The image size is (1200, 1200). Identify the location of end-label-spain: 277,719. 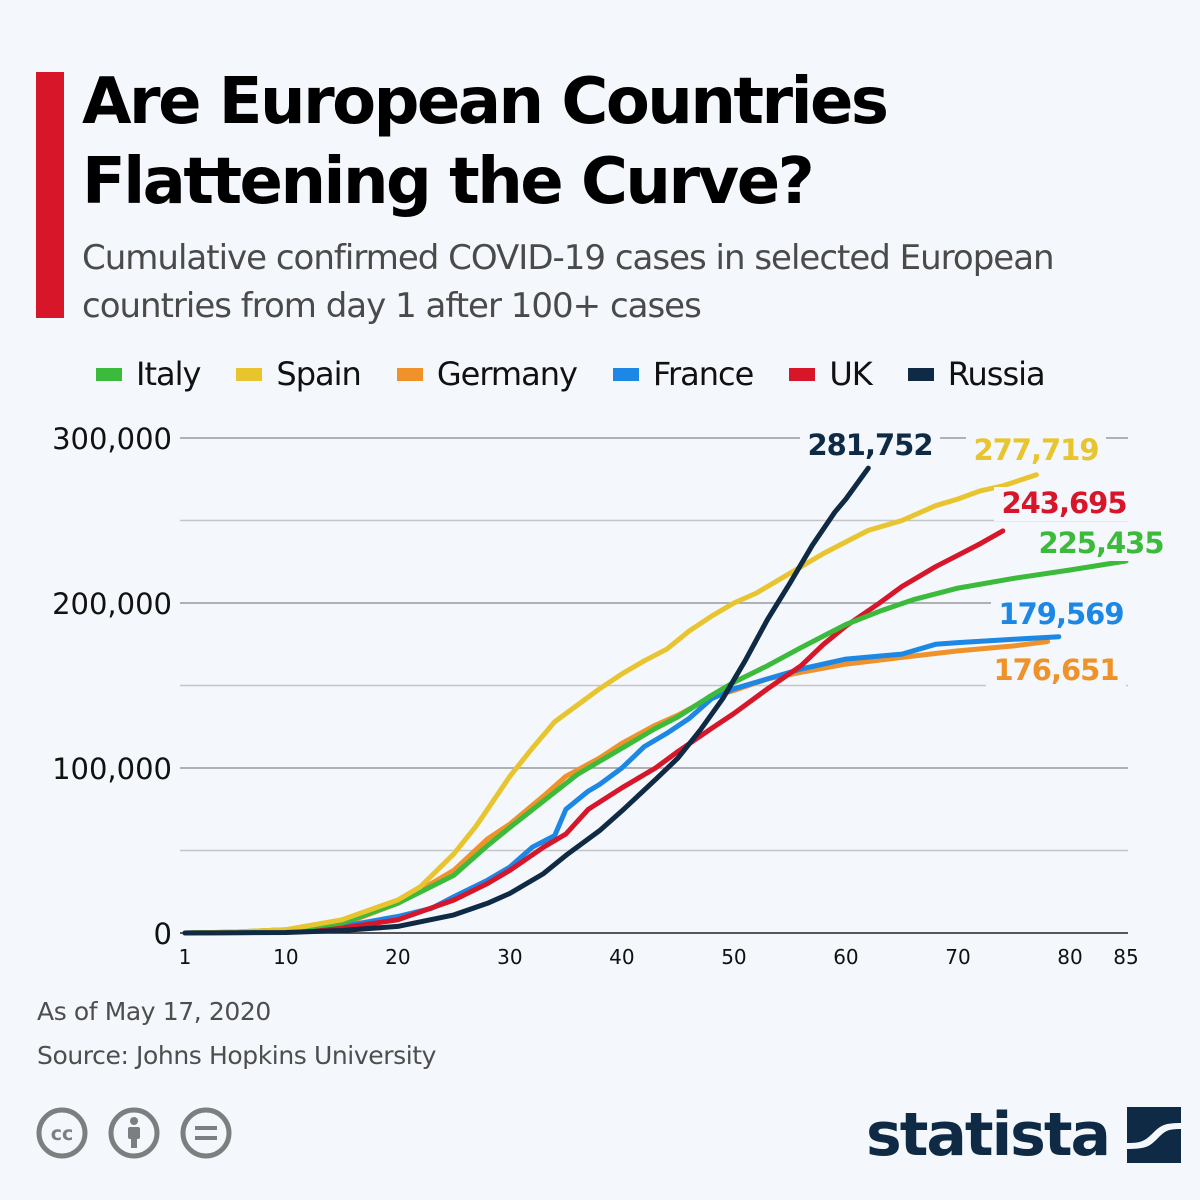
(1035, 450).